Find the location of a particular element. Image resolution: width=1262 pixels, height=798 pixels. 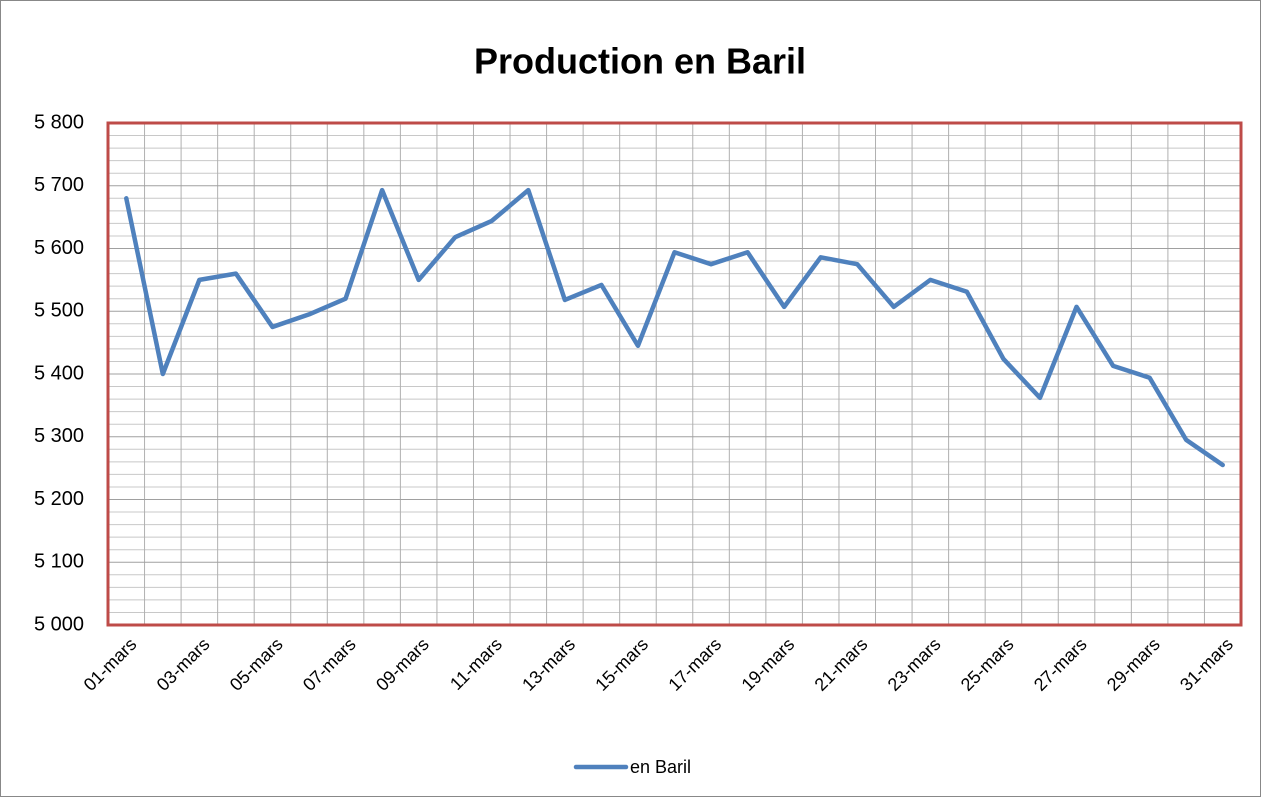

chart-title: Production en Baril is located at coordinates (640, 61).